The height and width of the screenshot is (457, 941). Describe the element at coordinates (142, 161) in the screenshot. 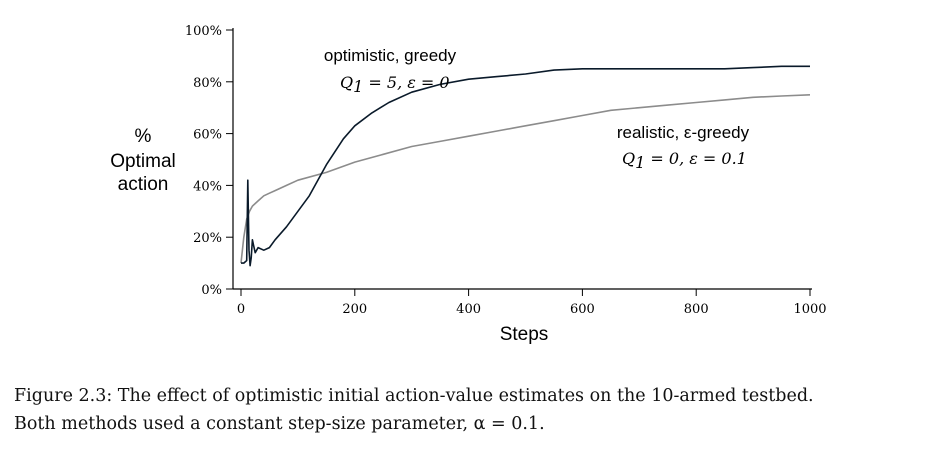

I see `y-axis-title-line-2: Optimal` at that location.